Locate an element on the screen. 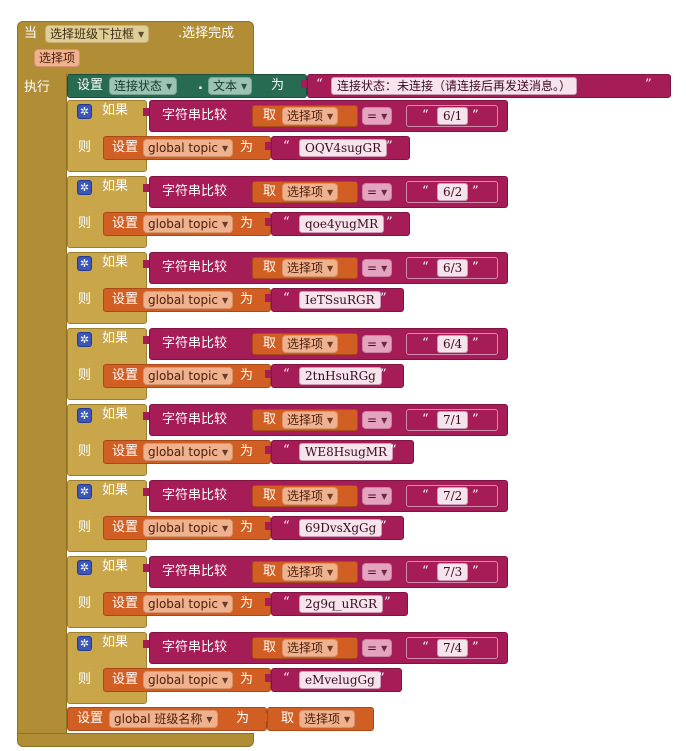 This screenshot has height=751, width=686. compare-value-text: 6/1 is located at coordinates (453, 116).